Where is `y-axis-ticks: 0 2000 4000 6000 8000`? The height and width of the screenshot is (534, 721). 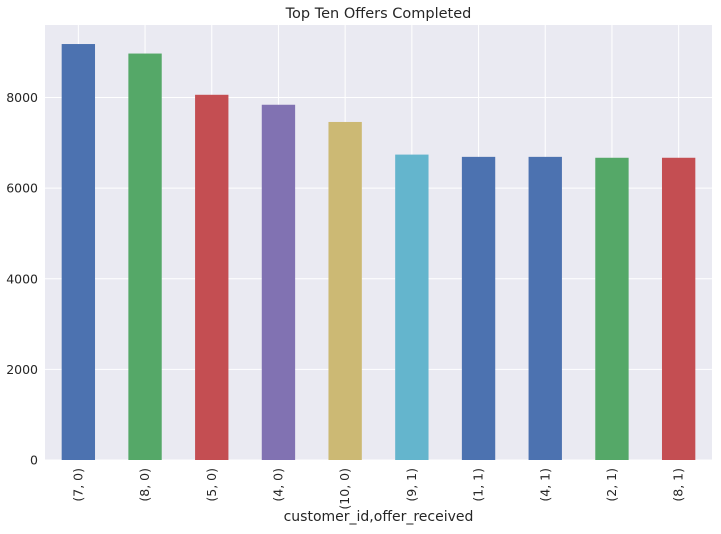
y-axis-ticks: 0 2000 4000 6000 8000 is located at coordinates (22, 279).